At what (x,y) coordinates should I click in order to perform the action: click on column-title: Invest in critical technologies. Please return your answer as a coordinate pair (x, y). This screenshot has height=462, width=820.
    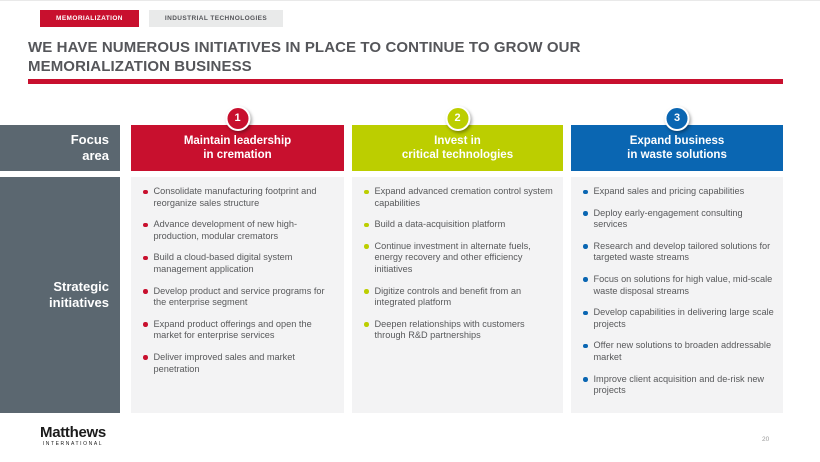
    Looking at the image, I should click on (457, 148).